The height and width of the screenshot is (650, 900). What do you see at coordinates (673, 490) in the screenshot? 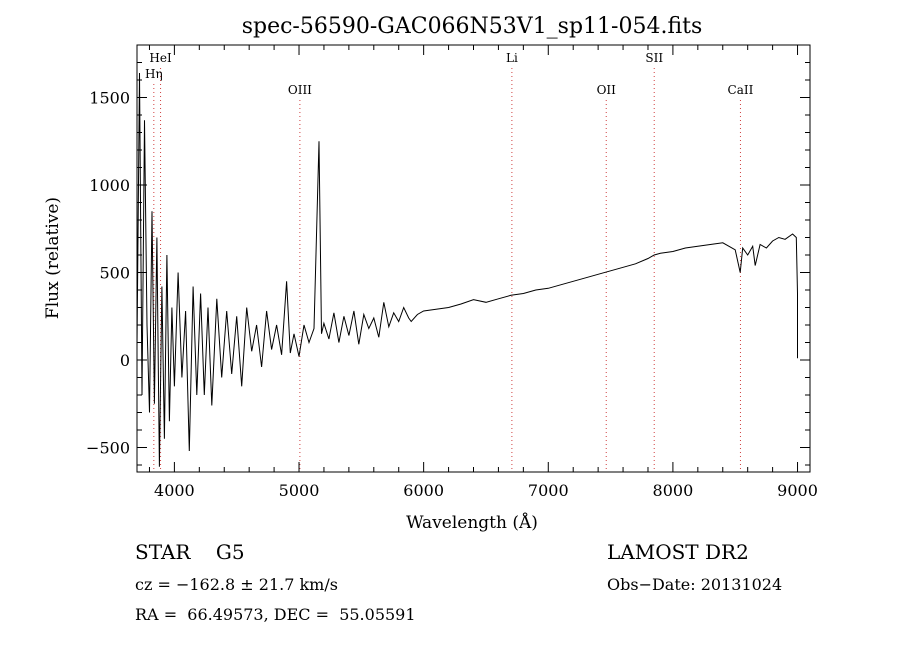
I see `x-tick-label: 8000` at bounding box center [673, 490].